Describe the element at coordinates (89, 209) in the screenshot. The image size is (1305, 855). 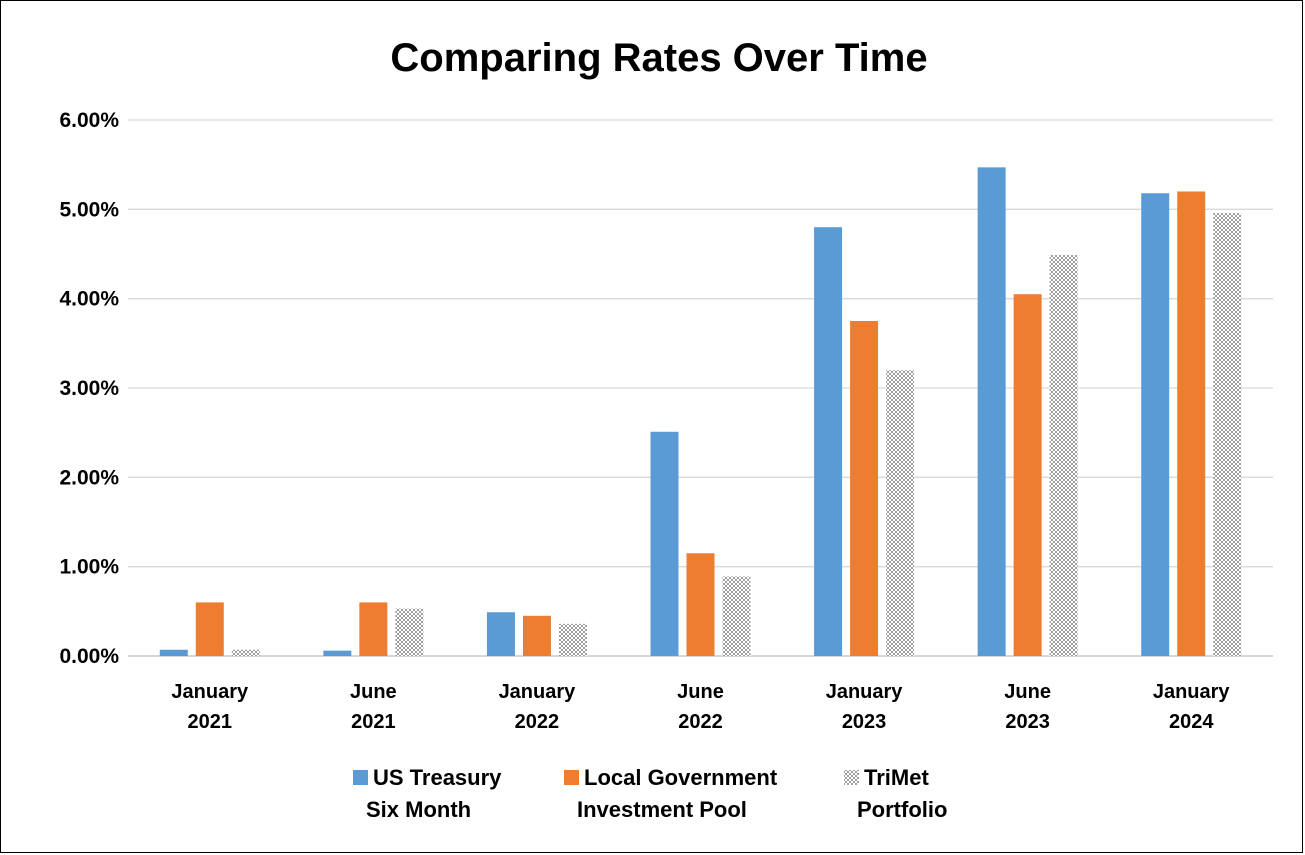
I see `y-tick-label: 5.00%` at that location.